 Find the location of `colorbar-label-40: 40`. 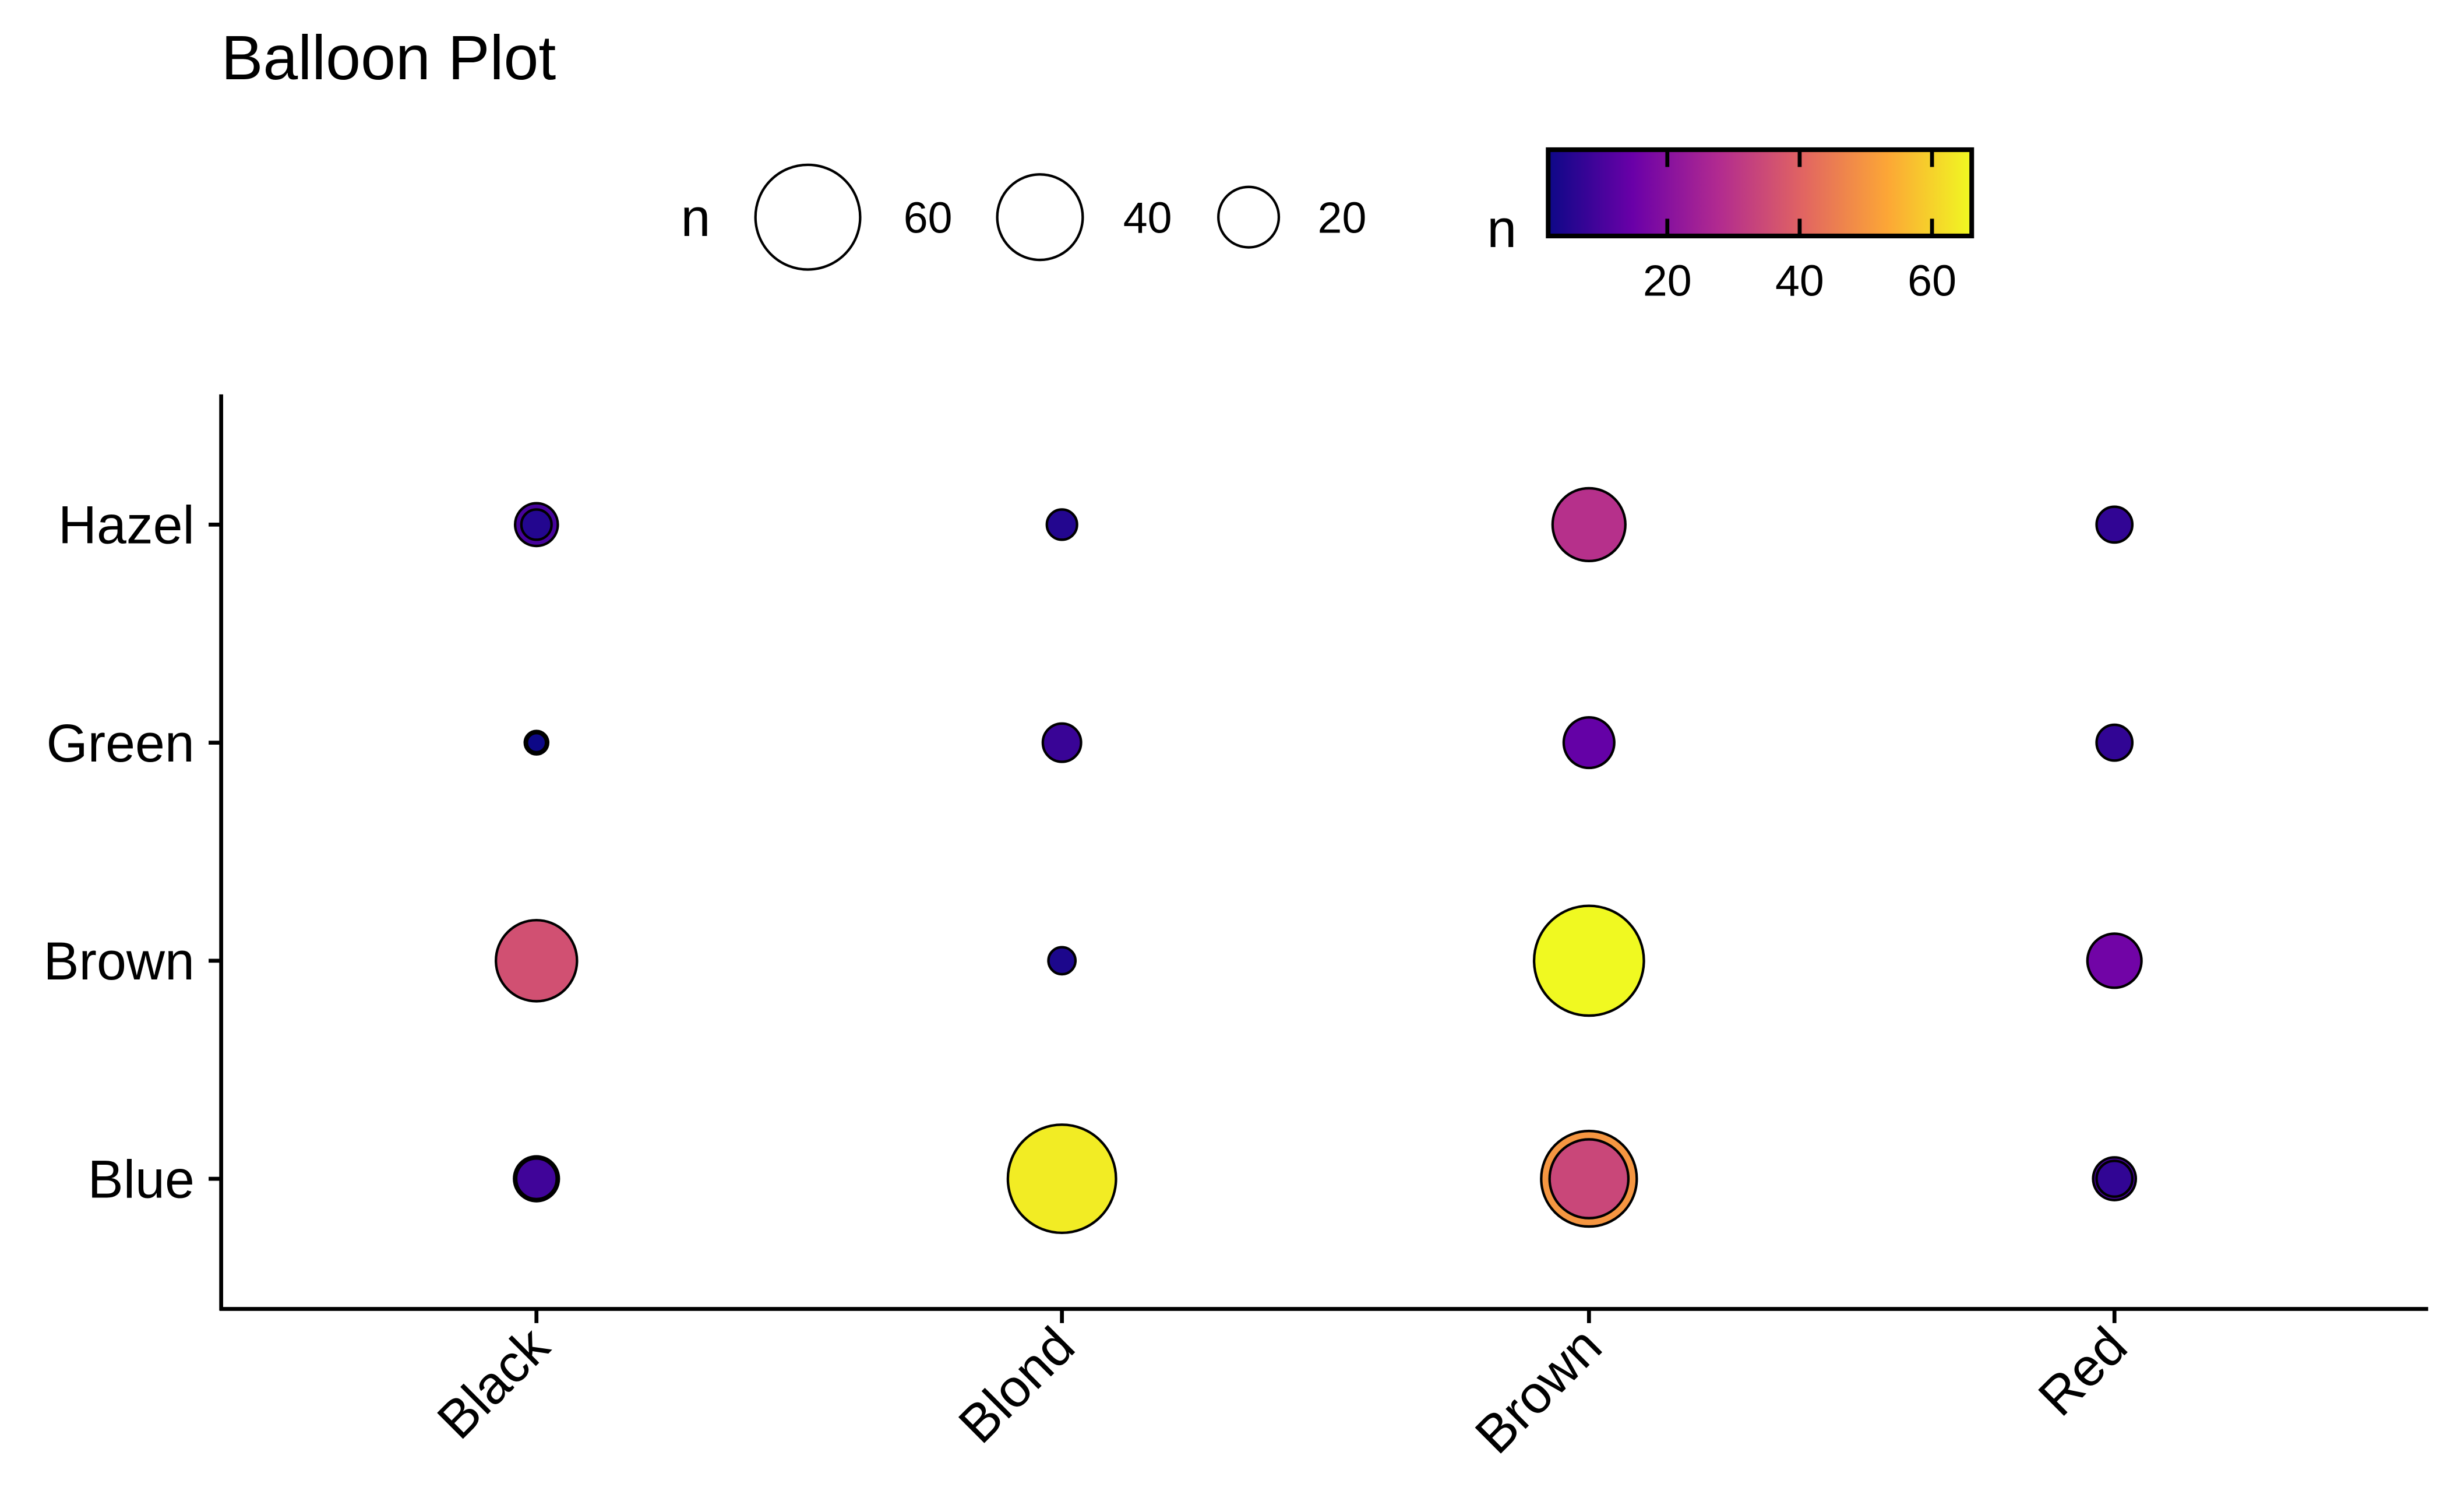

colorbar-label-40: 40 is located at coordinates (1799, 280).